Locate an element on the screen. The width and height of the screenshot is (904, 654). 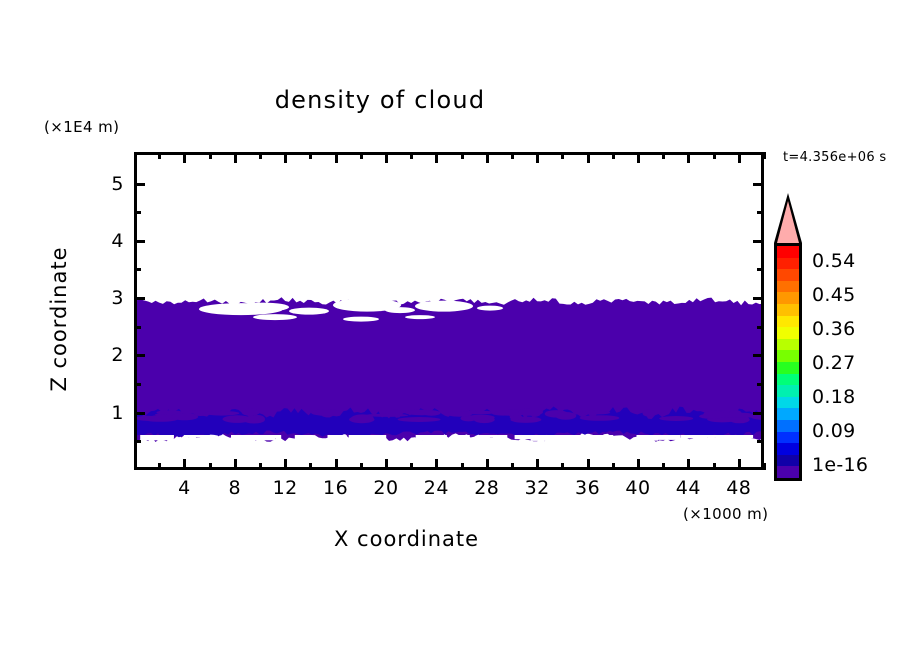
colorbar-bands is located at coordinates (788, 362).